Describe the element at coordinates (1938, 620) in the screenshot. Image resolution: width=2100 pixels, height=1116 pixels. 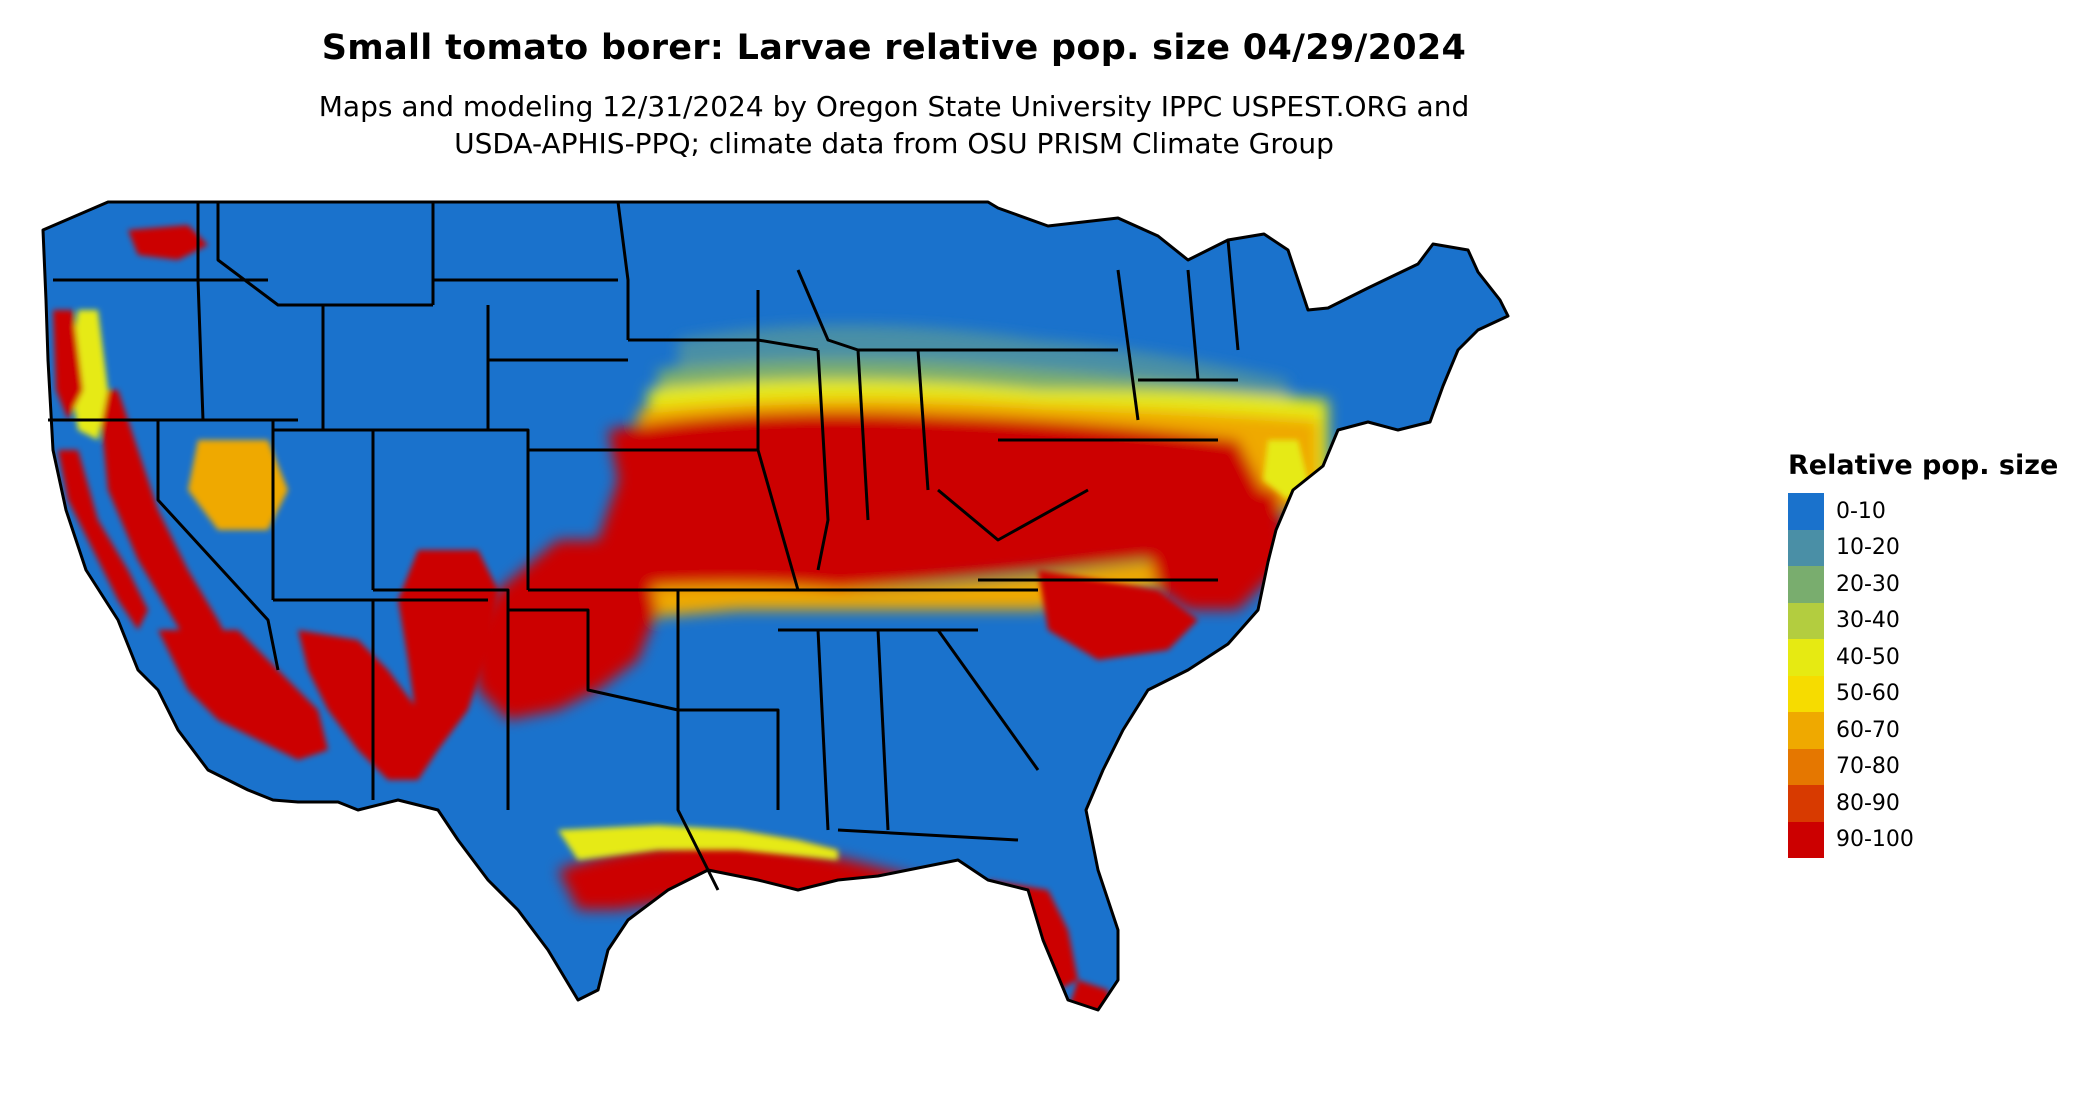
I see `legend-item: 30-40` at that location.